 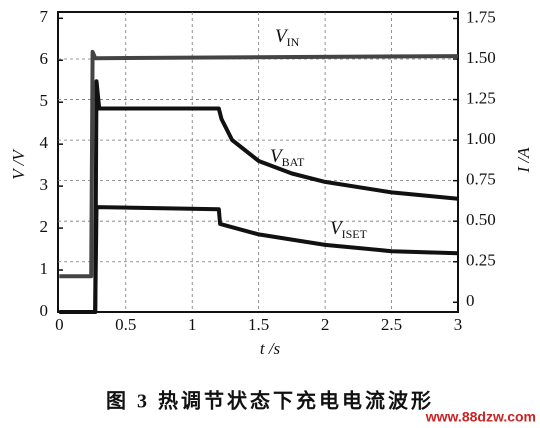 I want to click on y-tick-label: 4, so click(x=44, y=142).